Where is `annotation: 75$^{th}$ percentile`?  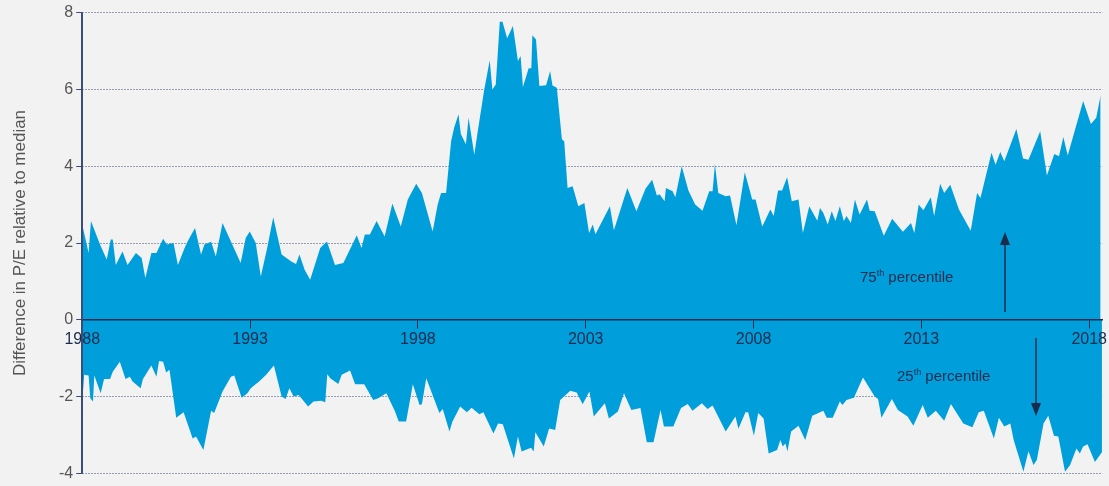
annotation: 75$^{th}$ percentile is located at coordinates (907, 276).